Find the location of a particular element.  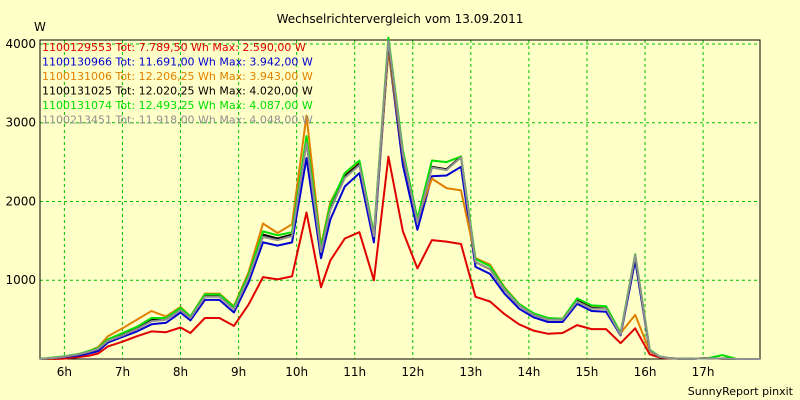

x-tick-label-13h: 13h is located at coordinates (470, 372).